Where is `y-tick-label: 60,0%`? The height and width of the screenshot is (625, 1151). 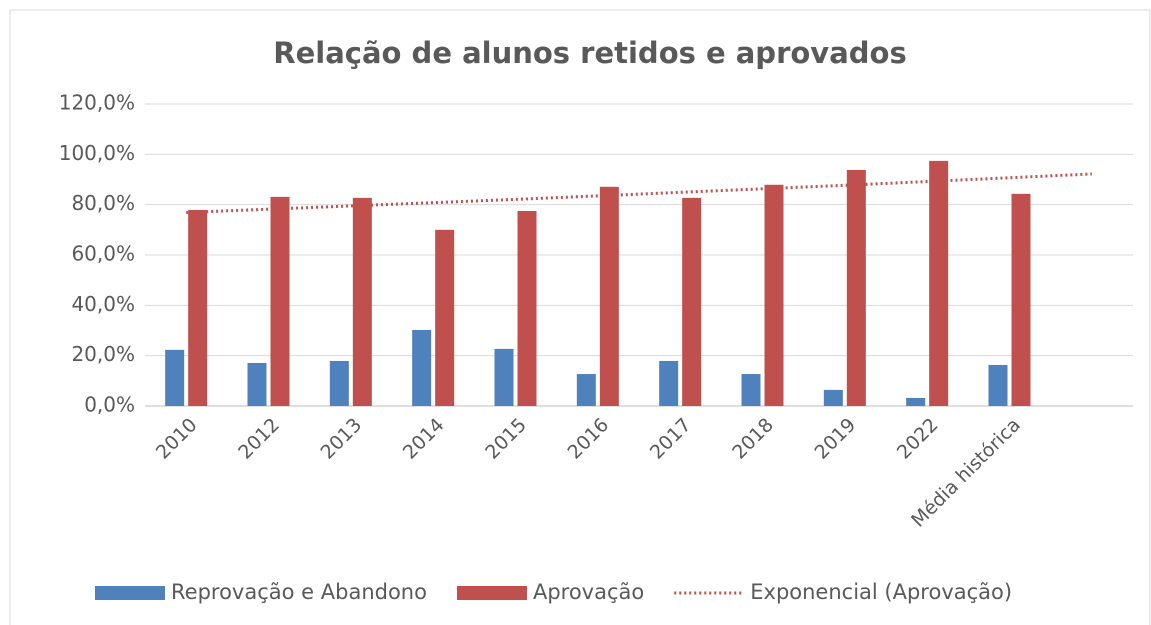
y-tick-label: 60,0% is located at coordinates (103, 254).